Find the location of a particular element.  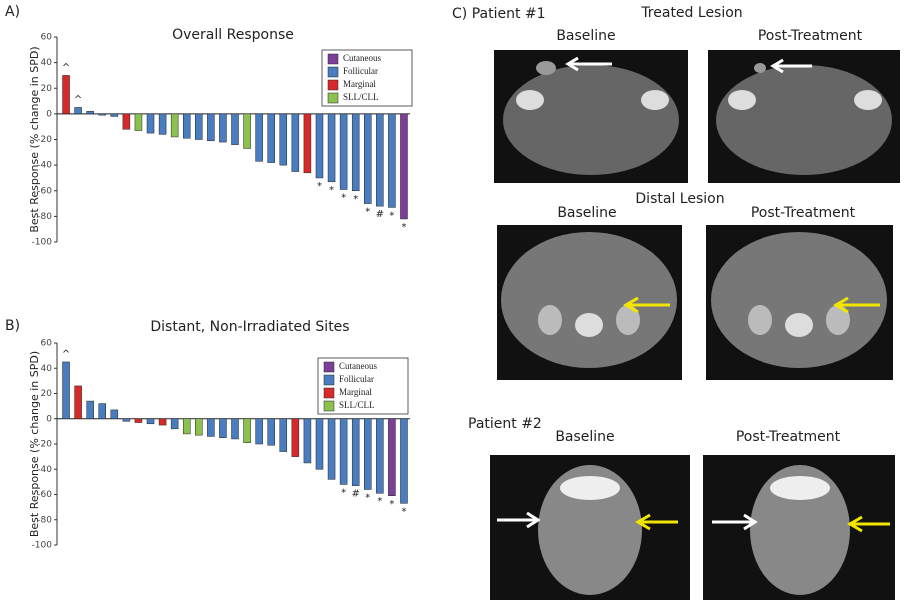

y-tick-label: -20 is located at coordinates (44, 445).